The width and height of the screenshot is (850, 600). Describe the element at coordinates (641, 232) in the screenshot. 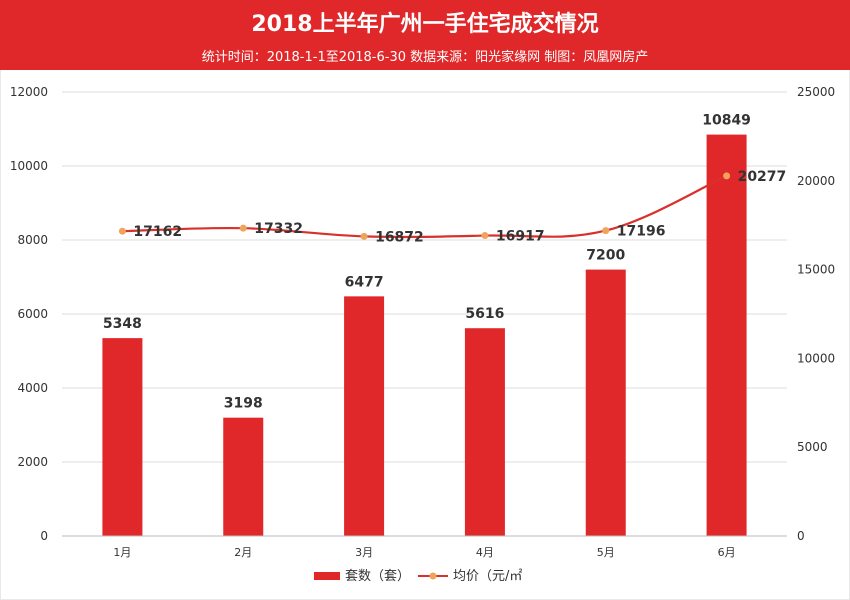

I see `line-value-label: 17196` at that location.